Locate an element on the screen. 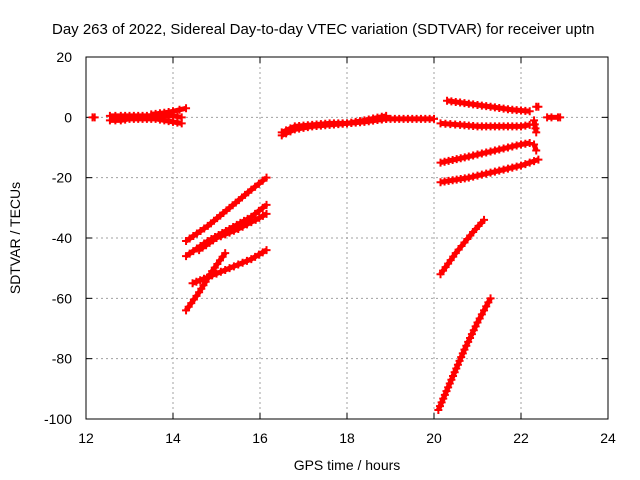 The height and width of the screenshot is (480, 640). x-tick-label: 22 is located at coordinates (521, 438).